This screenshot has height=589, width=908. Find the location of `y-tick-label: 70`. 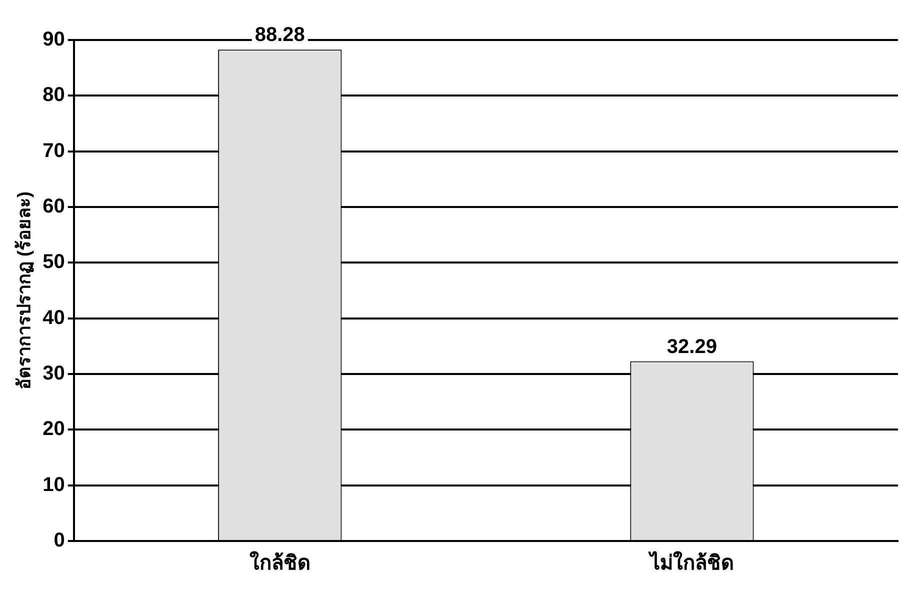

y-tick-label: 70 is located at coordinates (53, 151).